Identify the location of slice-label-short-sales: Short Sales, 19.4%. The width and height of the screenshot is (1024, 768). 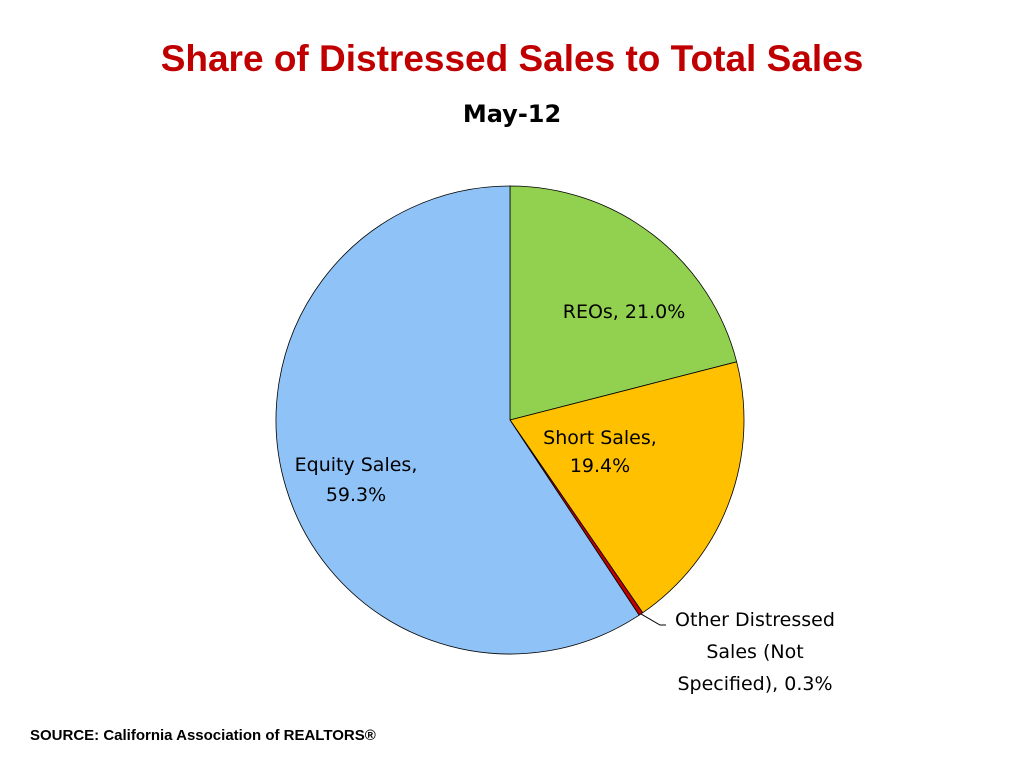
(600, 452).